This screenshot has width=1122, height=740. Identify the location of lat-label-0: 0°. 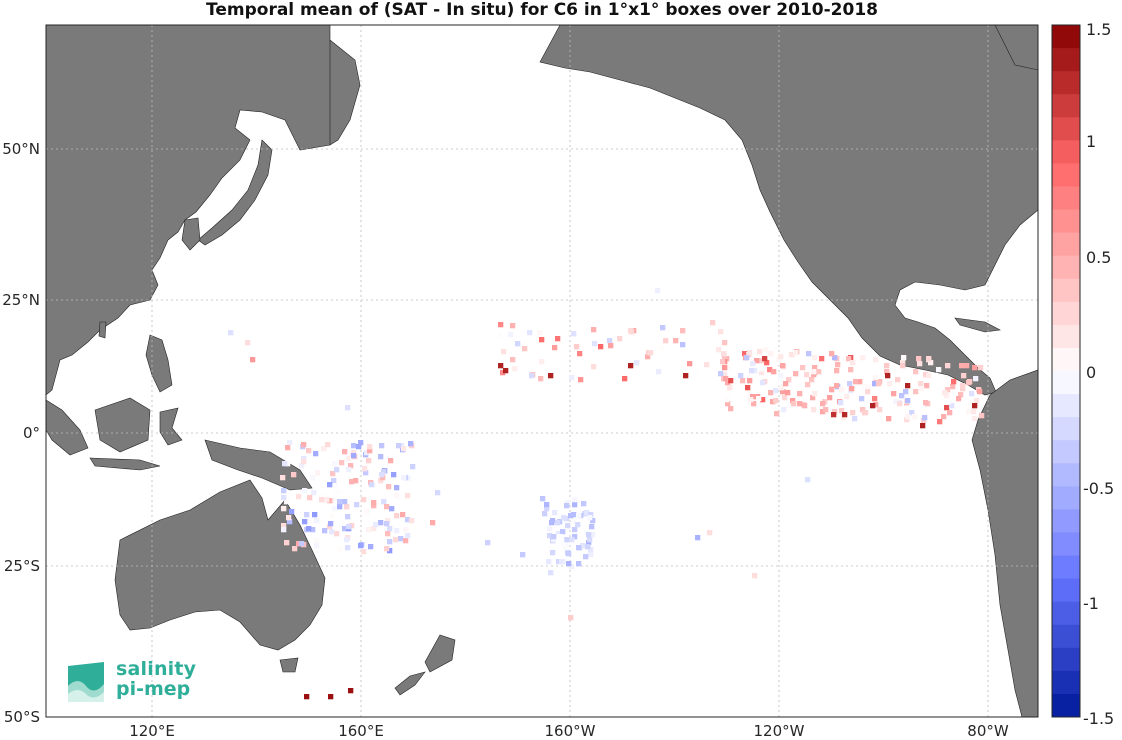
(31, 433).